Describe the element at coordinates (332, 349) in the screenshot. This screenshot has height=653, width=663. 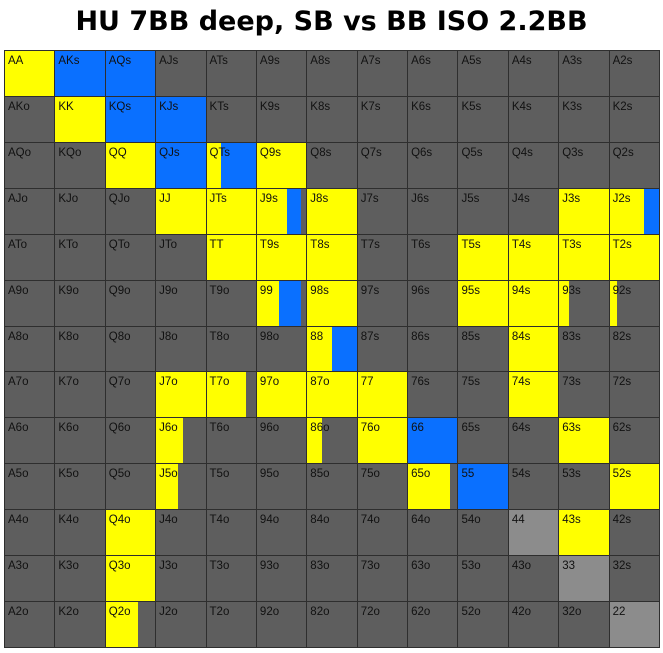
I see `hand-cell-88: 88` at that location.